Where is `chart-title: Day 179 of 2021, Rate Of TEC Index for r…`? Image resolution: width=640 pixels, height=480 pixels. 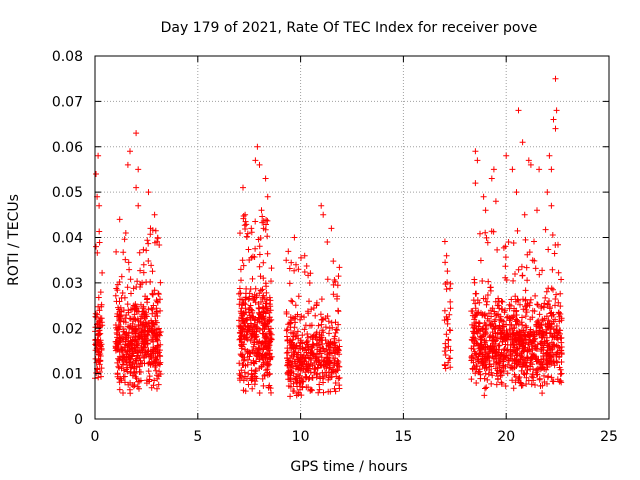
chart-title: Day 179 of 2021, Rate Of TEC Index for r… is located at coordinates (349, 28).